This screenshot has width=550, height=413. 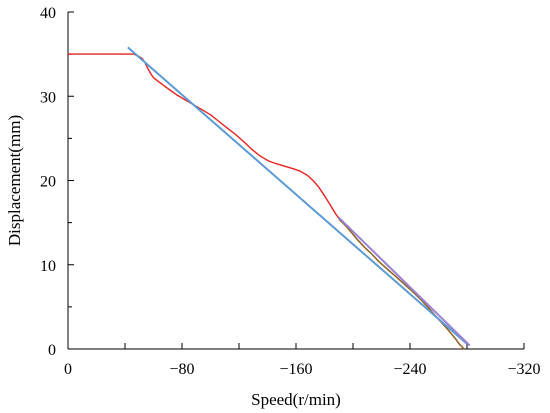 What do you see at coordinates (52, 350) in the screenshot?
I see `y-tick-label: 0` at bounding box center [52, 350].